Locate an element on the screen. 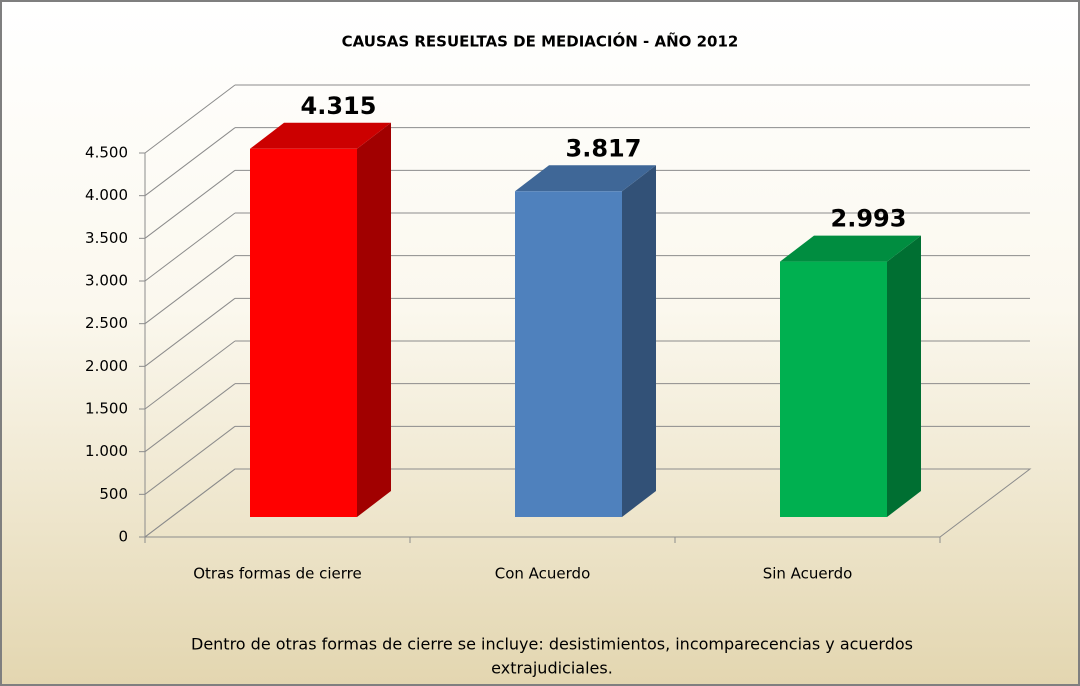 This screenshot has width=1080, height=686. y-tick-label: 1.000 is located at coordinates (106, 451).